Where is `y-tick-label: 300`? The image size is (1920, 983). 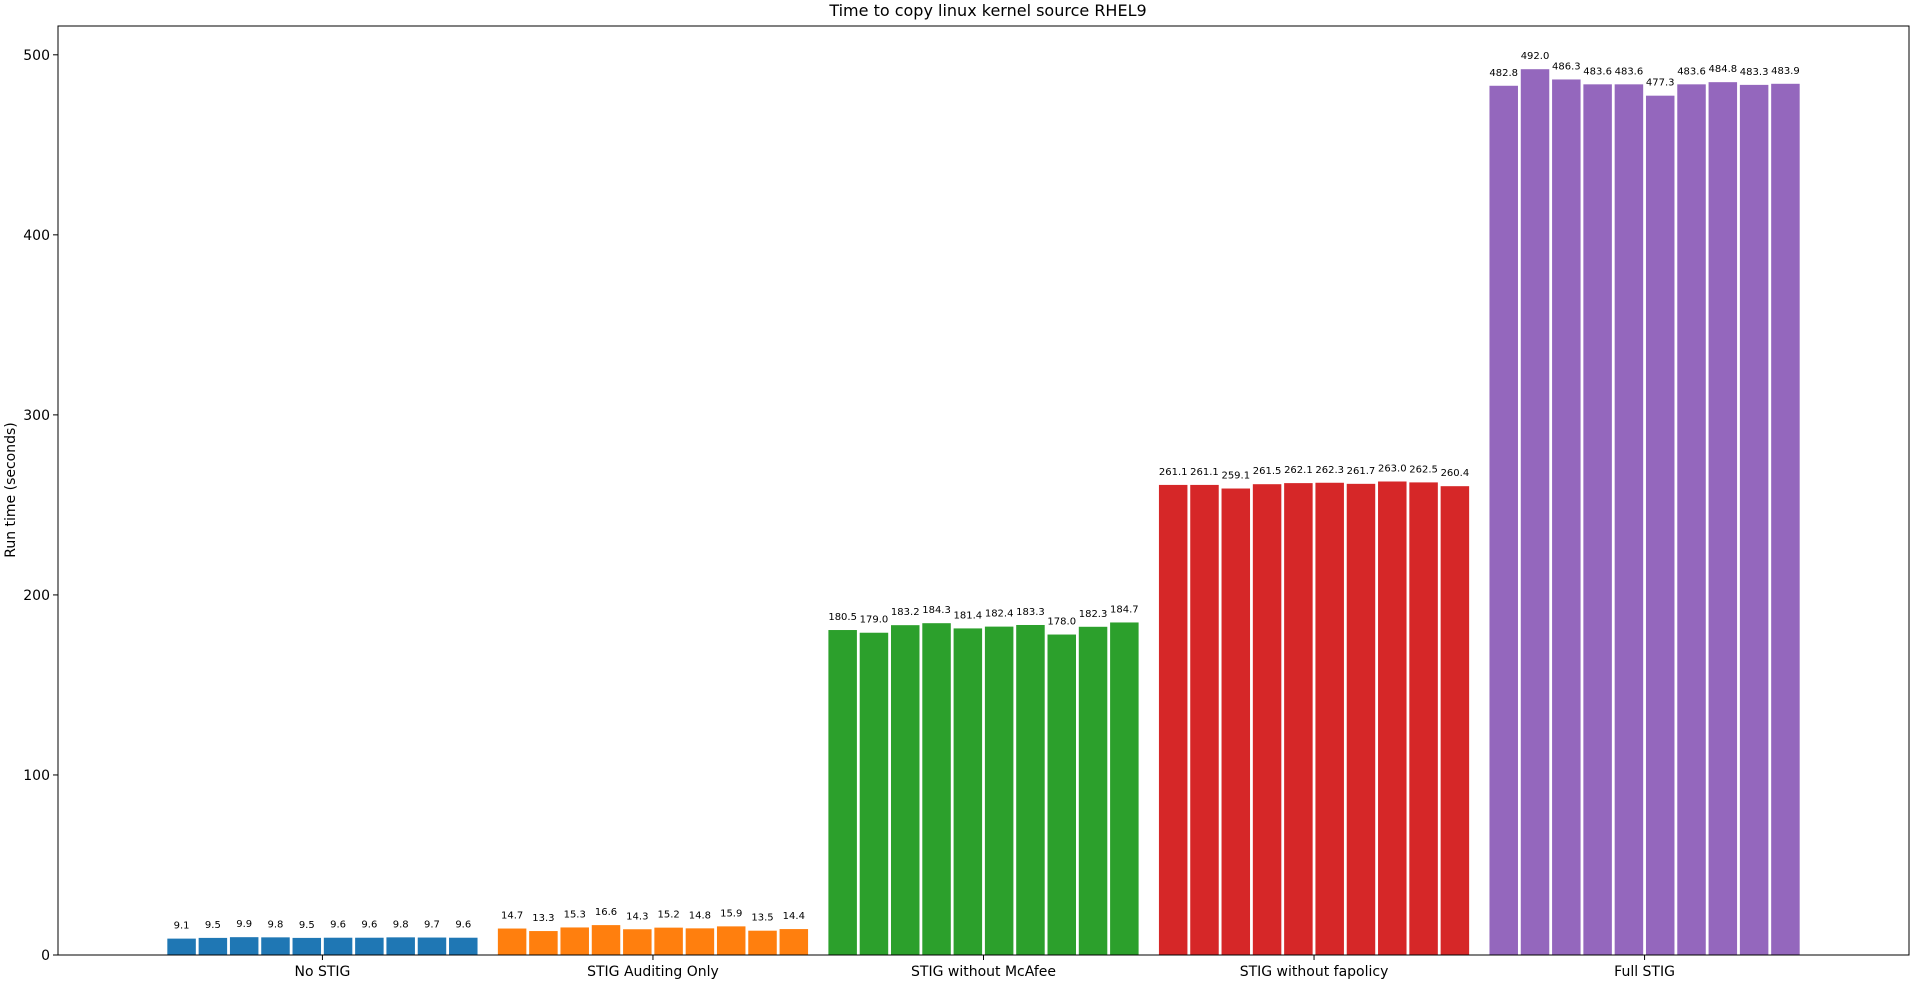 y-tick-label: 300 is located at coordinates (36, 416).